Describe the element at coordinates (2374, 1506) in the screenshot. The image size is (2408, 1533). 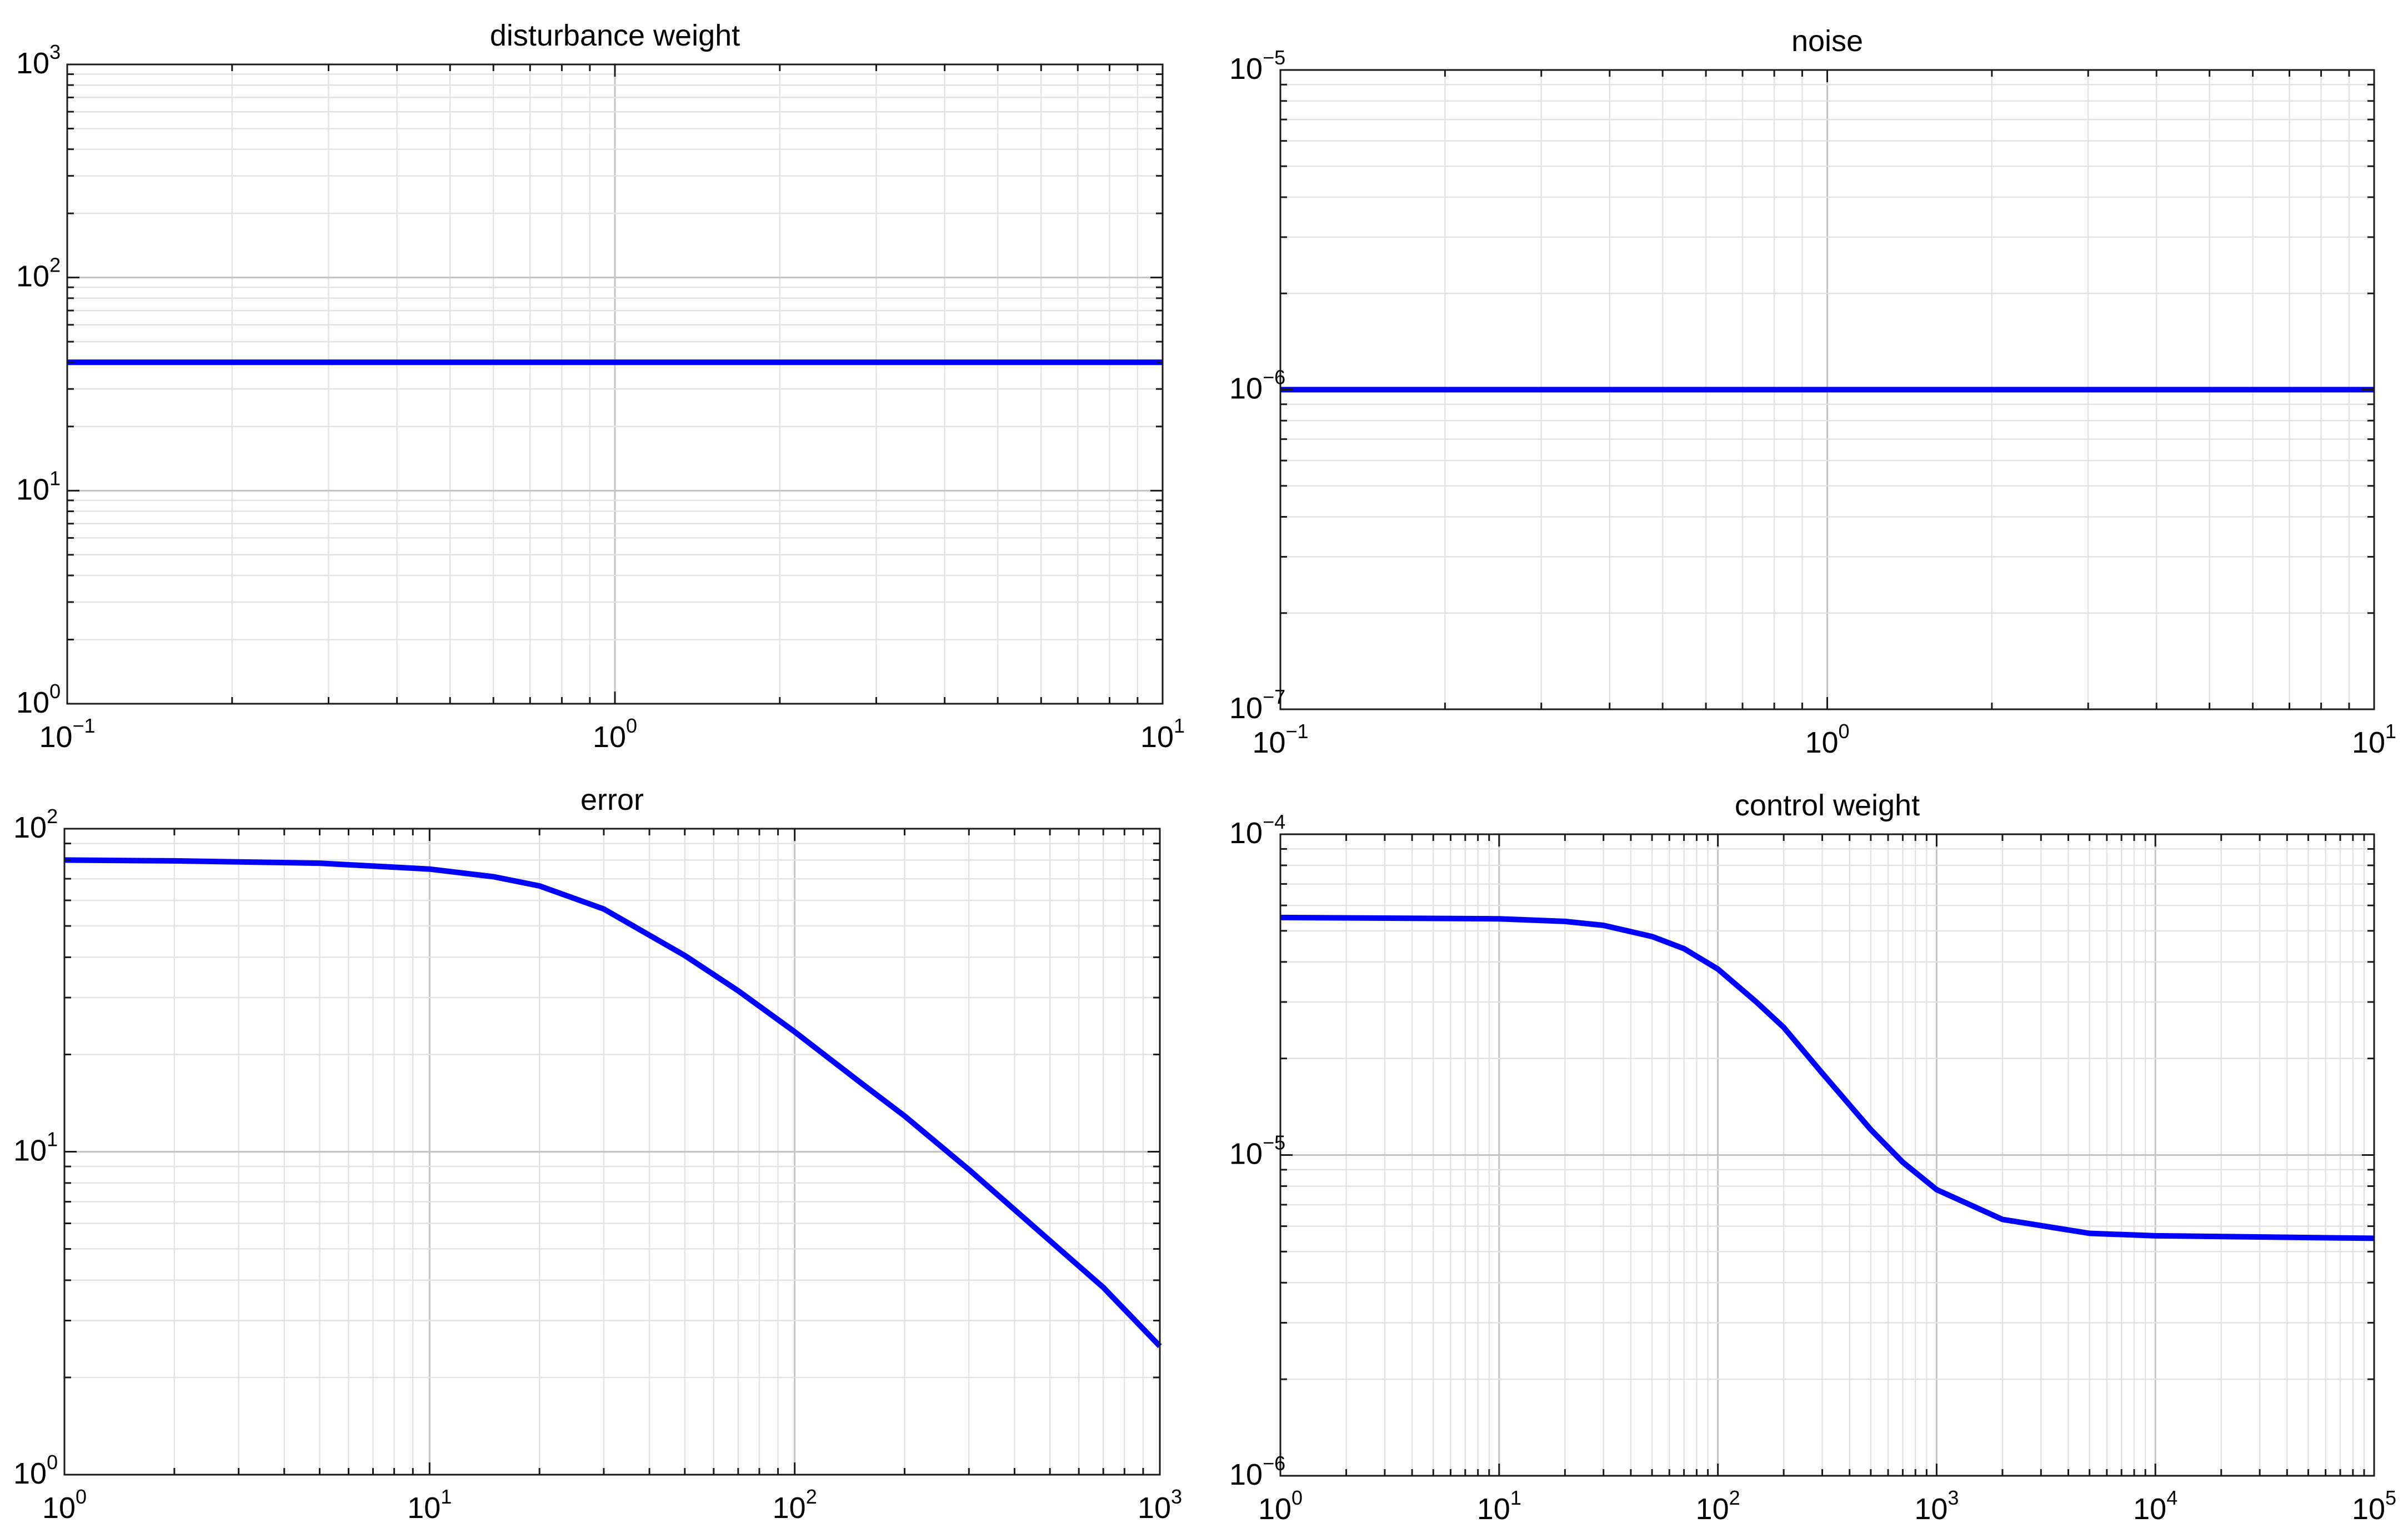
I see `x-tick-label: 10⁵` at that location.